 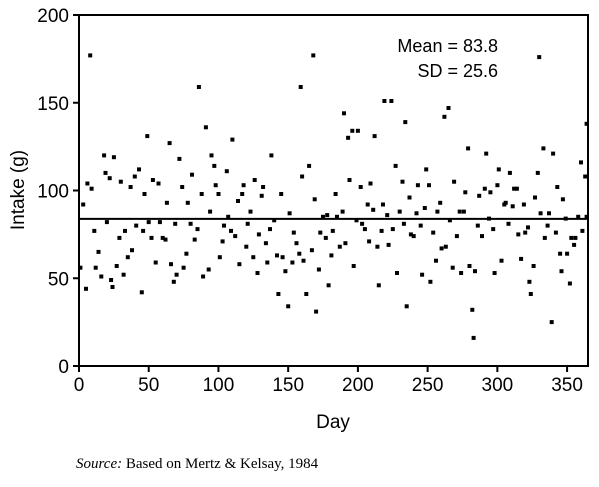 I want to click on y-tick-label: 150, so click(x=53, y=104).